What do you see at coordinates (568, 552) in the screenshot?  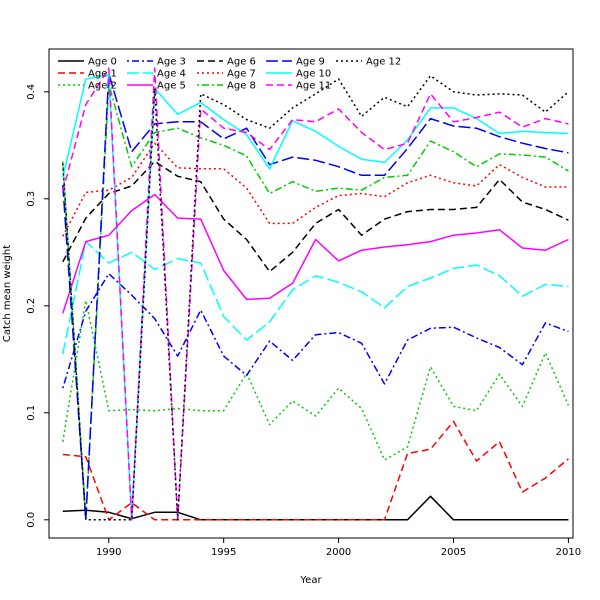 I see `x-tick-label: 2010` at bounding box center [568, 552].